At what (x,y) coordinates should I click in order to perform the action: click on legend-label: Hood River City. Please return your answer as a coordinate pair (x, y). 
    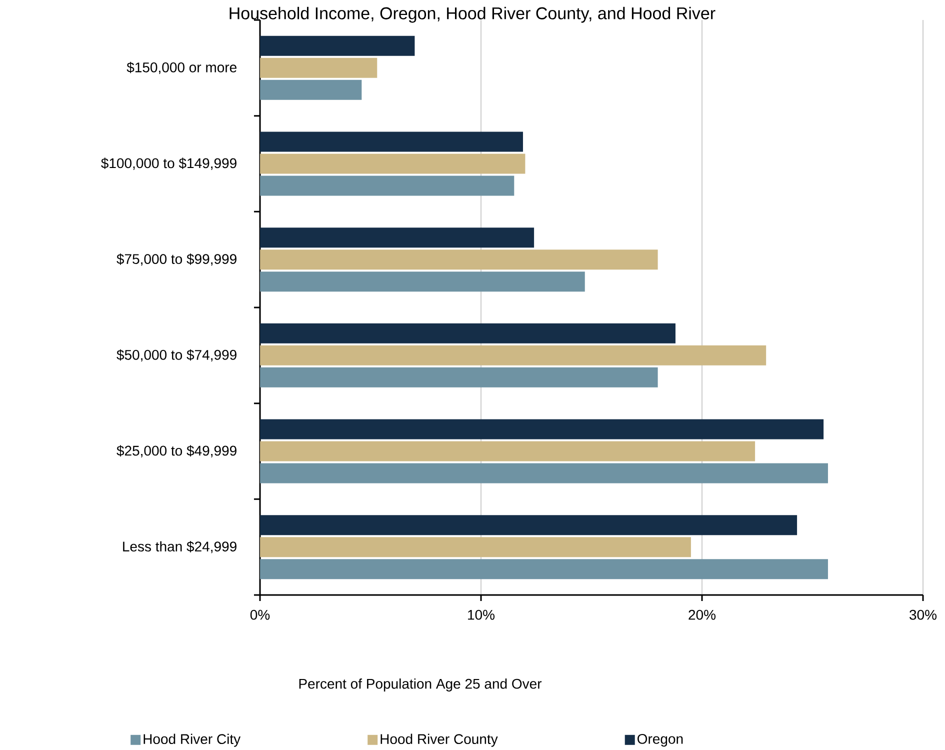
    Looking at the image, I should click on (192, 740).